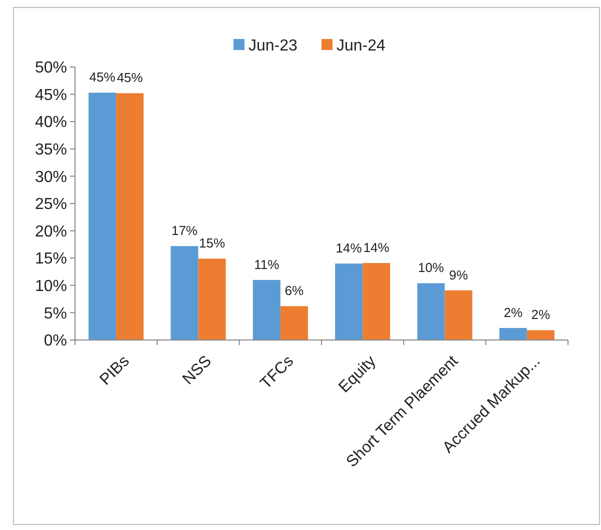  Describe the element at coordinates (458, 274) in the screenshot. I see `data-label: 9%` at that location.